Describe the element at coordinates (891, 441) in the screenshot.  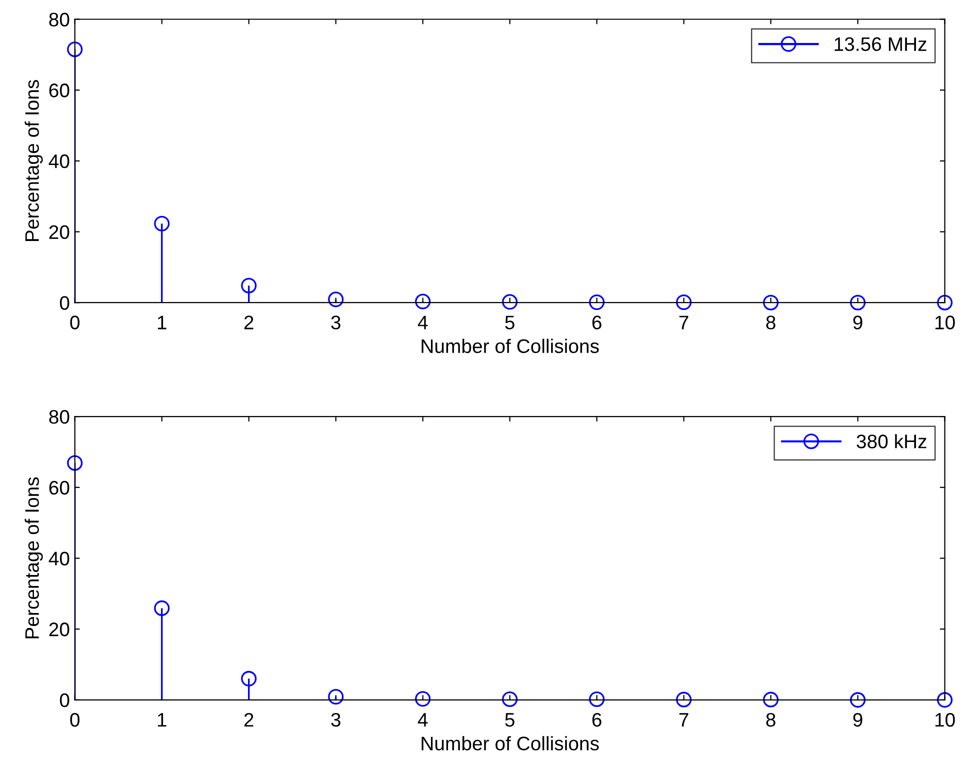
I see `legend-label: 380 kHz` at that location.